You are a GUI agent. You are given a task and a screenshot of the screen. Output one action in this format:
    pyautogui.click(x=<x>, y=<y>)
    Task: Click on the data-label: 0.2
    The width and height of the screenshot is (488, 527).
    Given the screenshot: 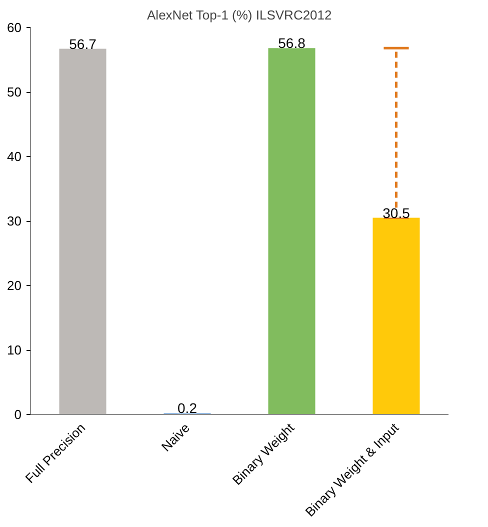 What is the action you would take?
    pyautogui.click(x=188, y=408)
    